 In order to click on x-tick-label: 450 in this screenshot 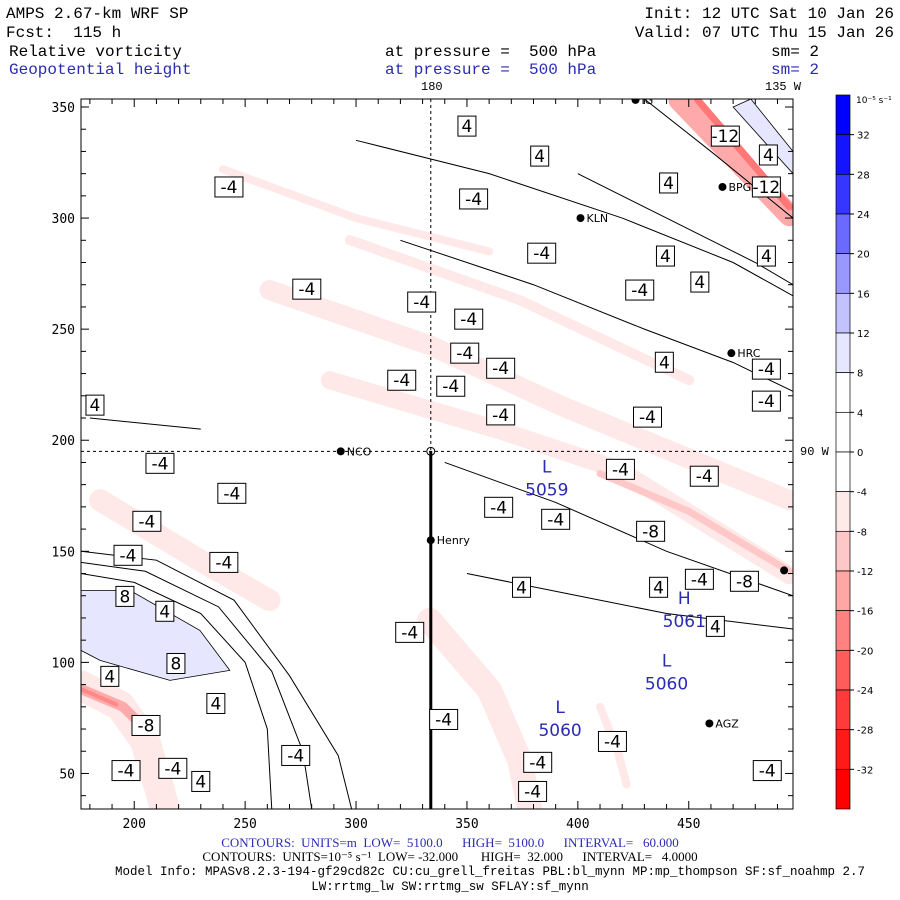, I will do `click(688, 824)`.